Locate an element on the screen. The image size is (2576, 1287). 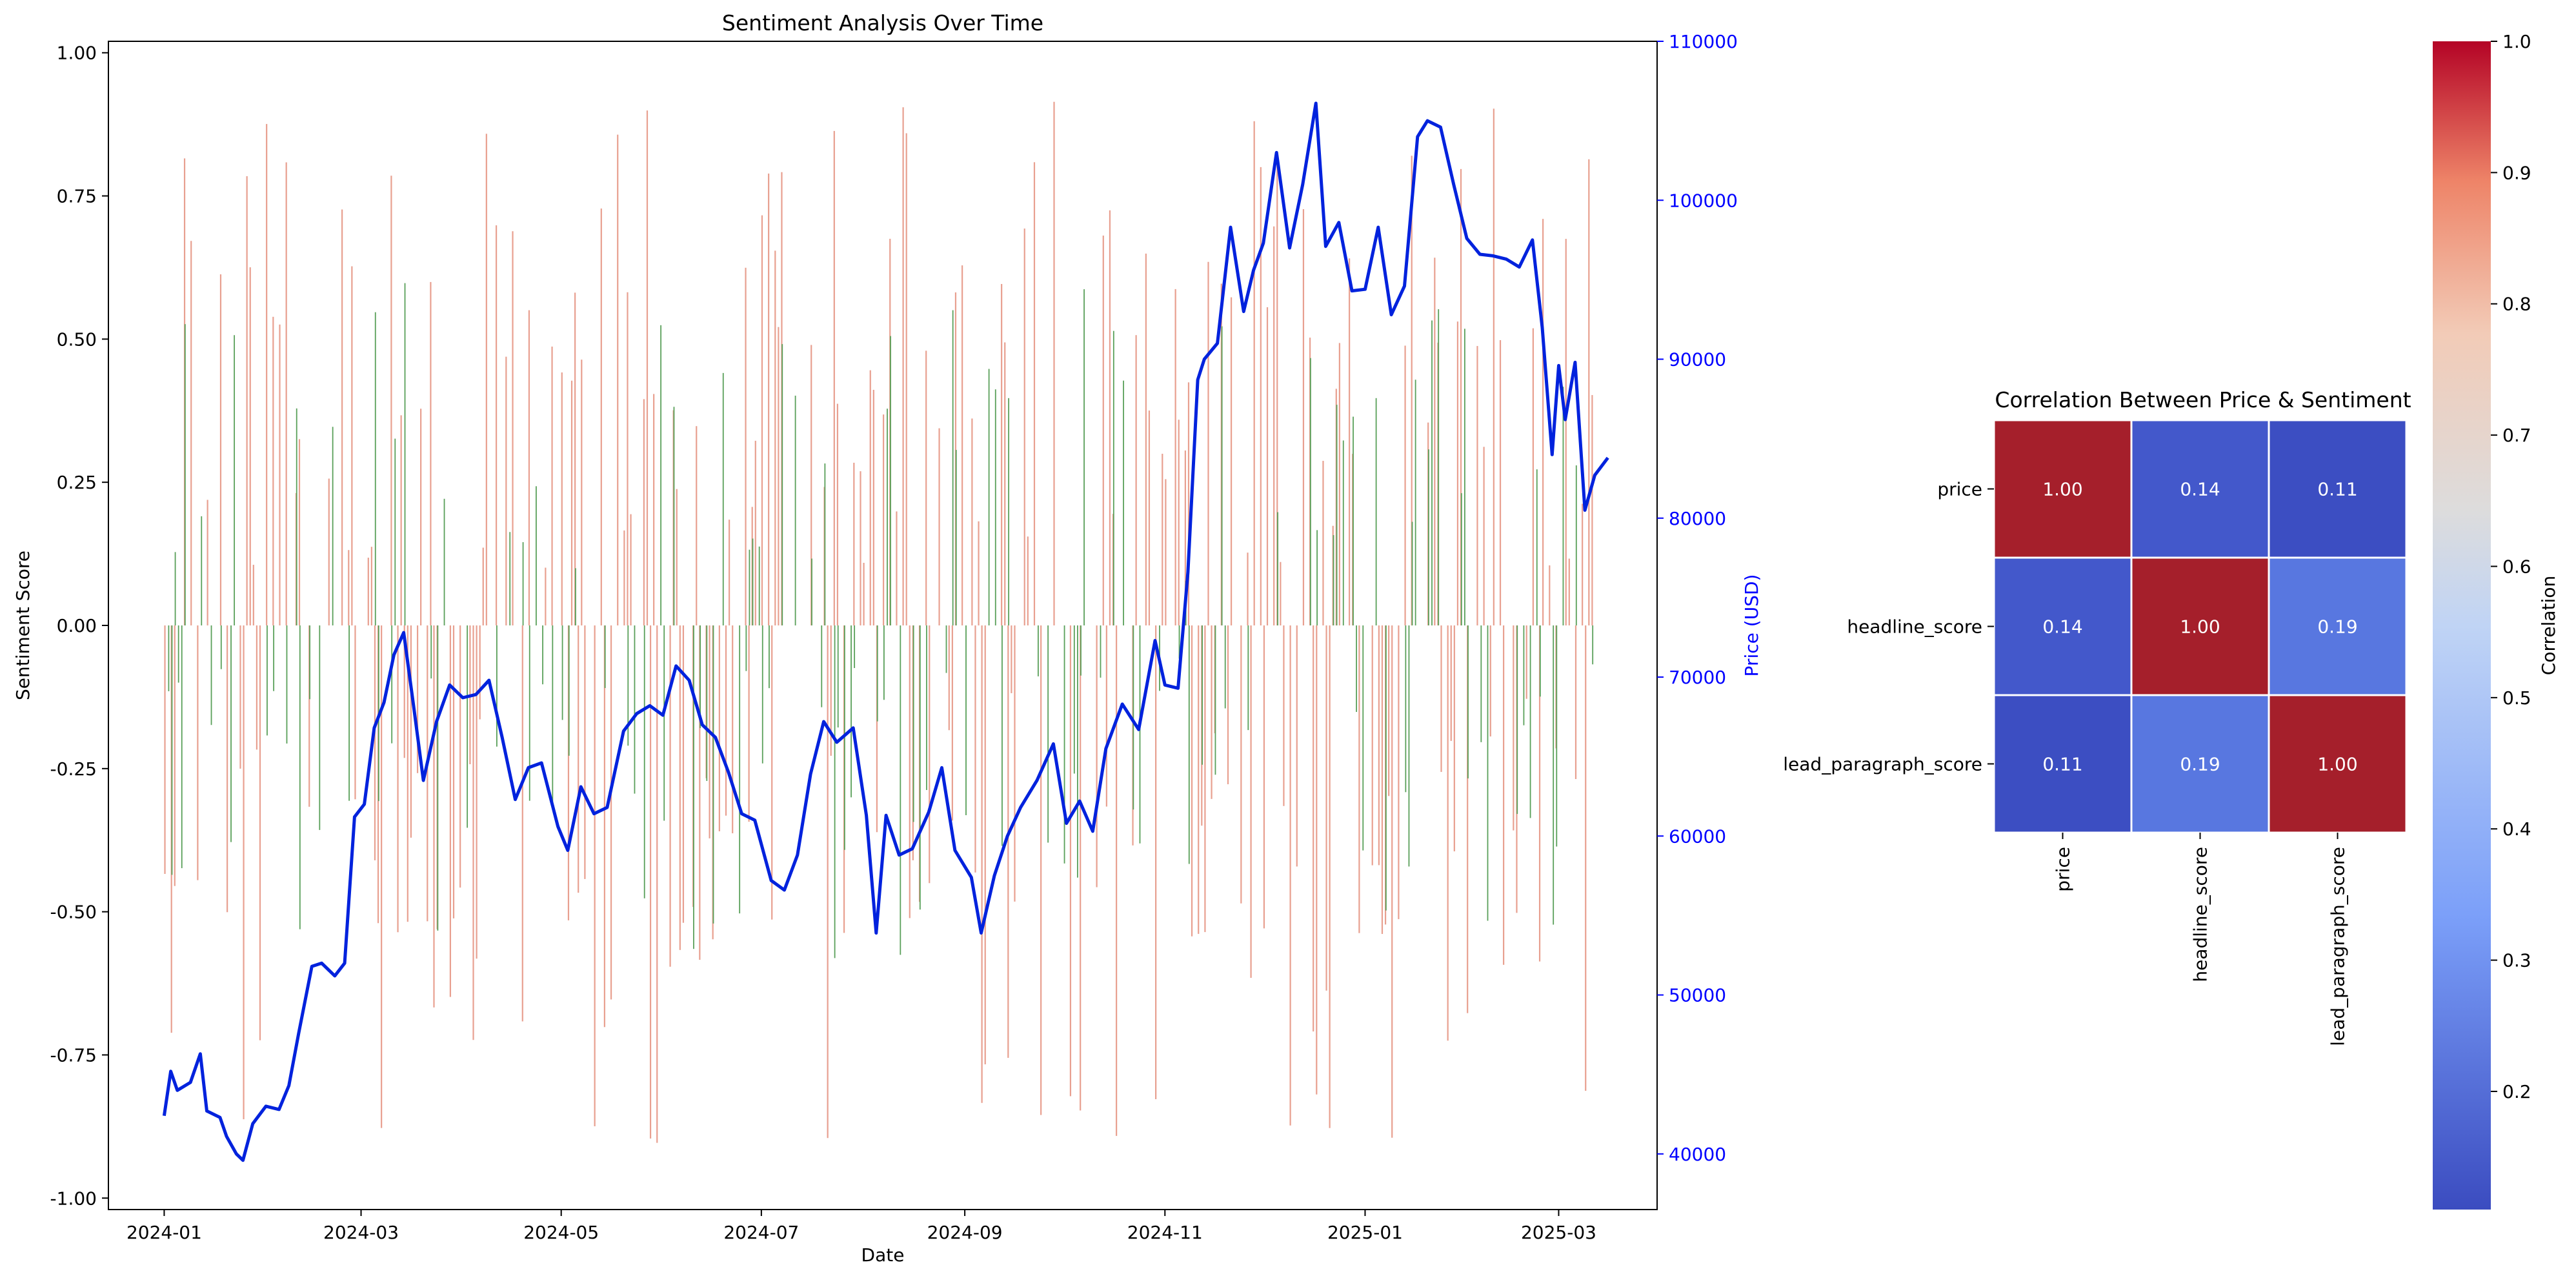
x-tick-label: 2024-11 is located at coordinates (1165, 1233).